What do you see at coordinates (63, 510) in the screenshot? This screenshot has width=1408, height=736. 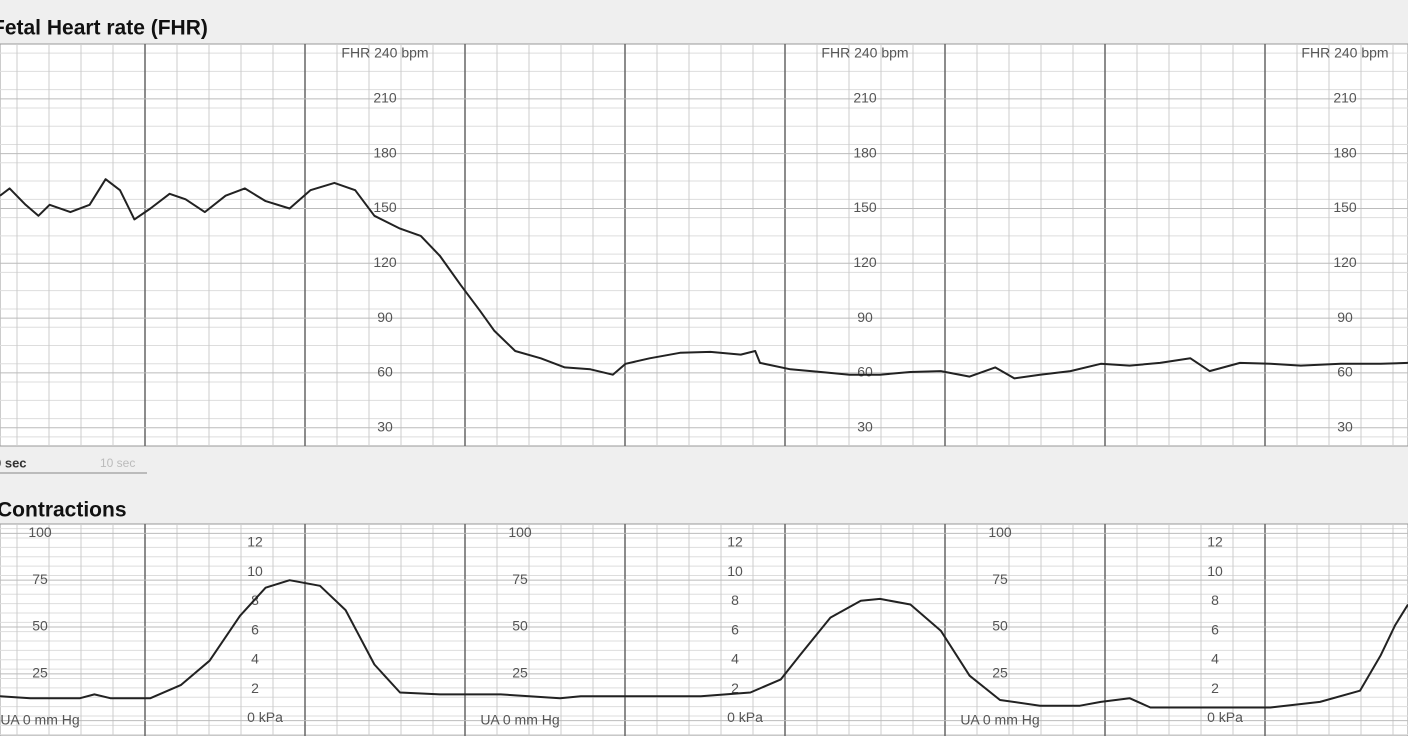 I see `contractions-title: Contractions` at bounding box center [63, 510].